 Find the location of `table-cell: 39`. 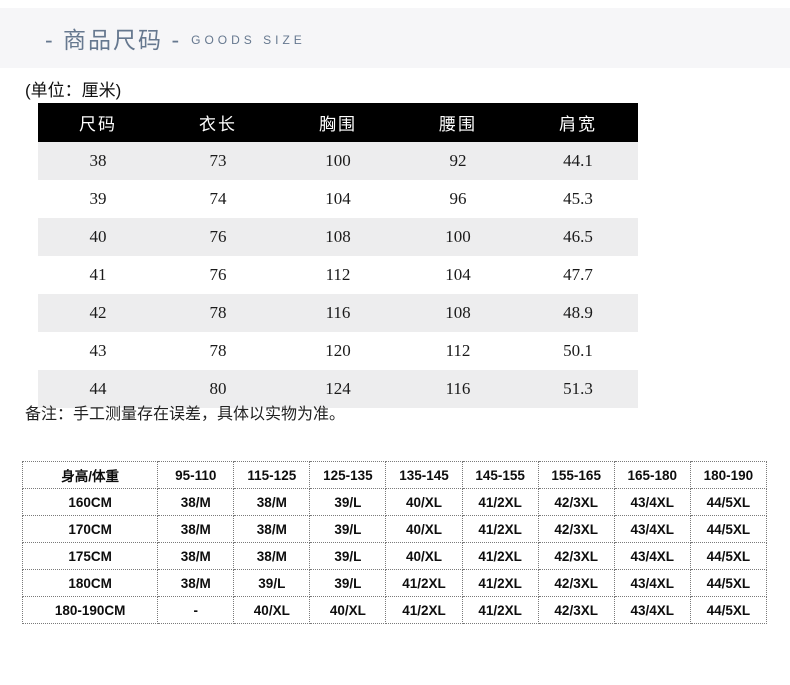

table-cell: 39 is located at coordinates (98, 198).